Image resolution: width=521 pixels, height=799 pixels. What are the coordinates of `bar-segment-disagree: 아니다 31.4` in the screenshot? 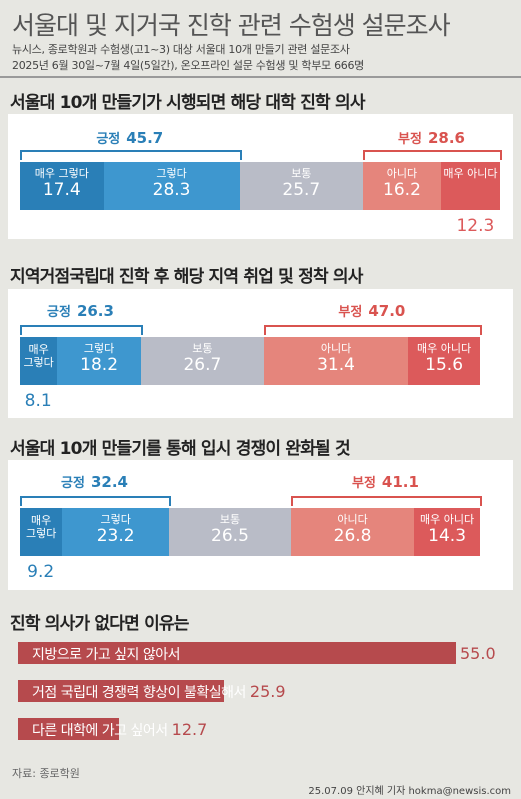 It's located at (336, 361).